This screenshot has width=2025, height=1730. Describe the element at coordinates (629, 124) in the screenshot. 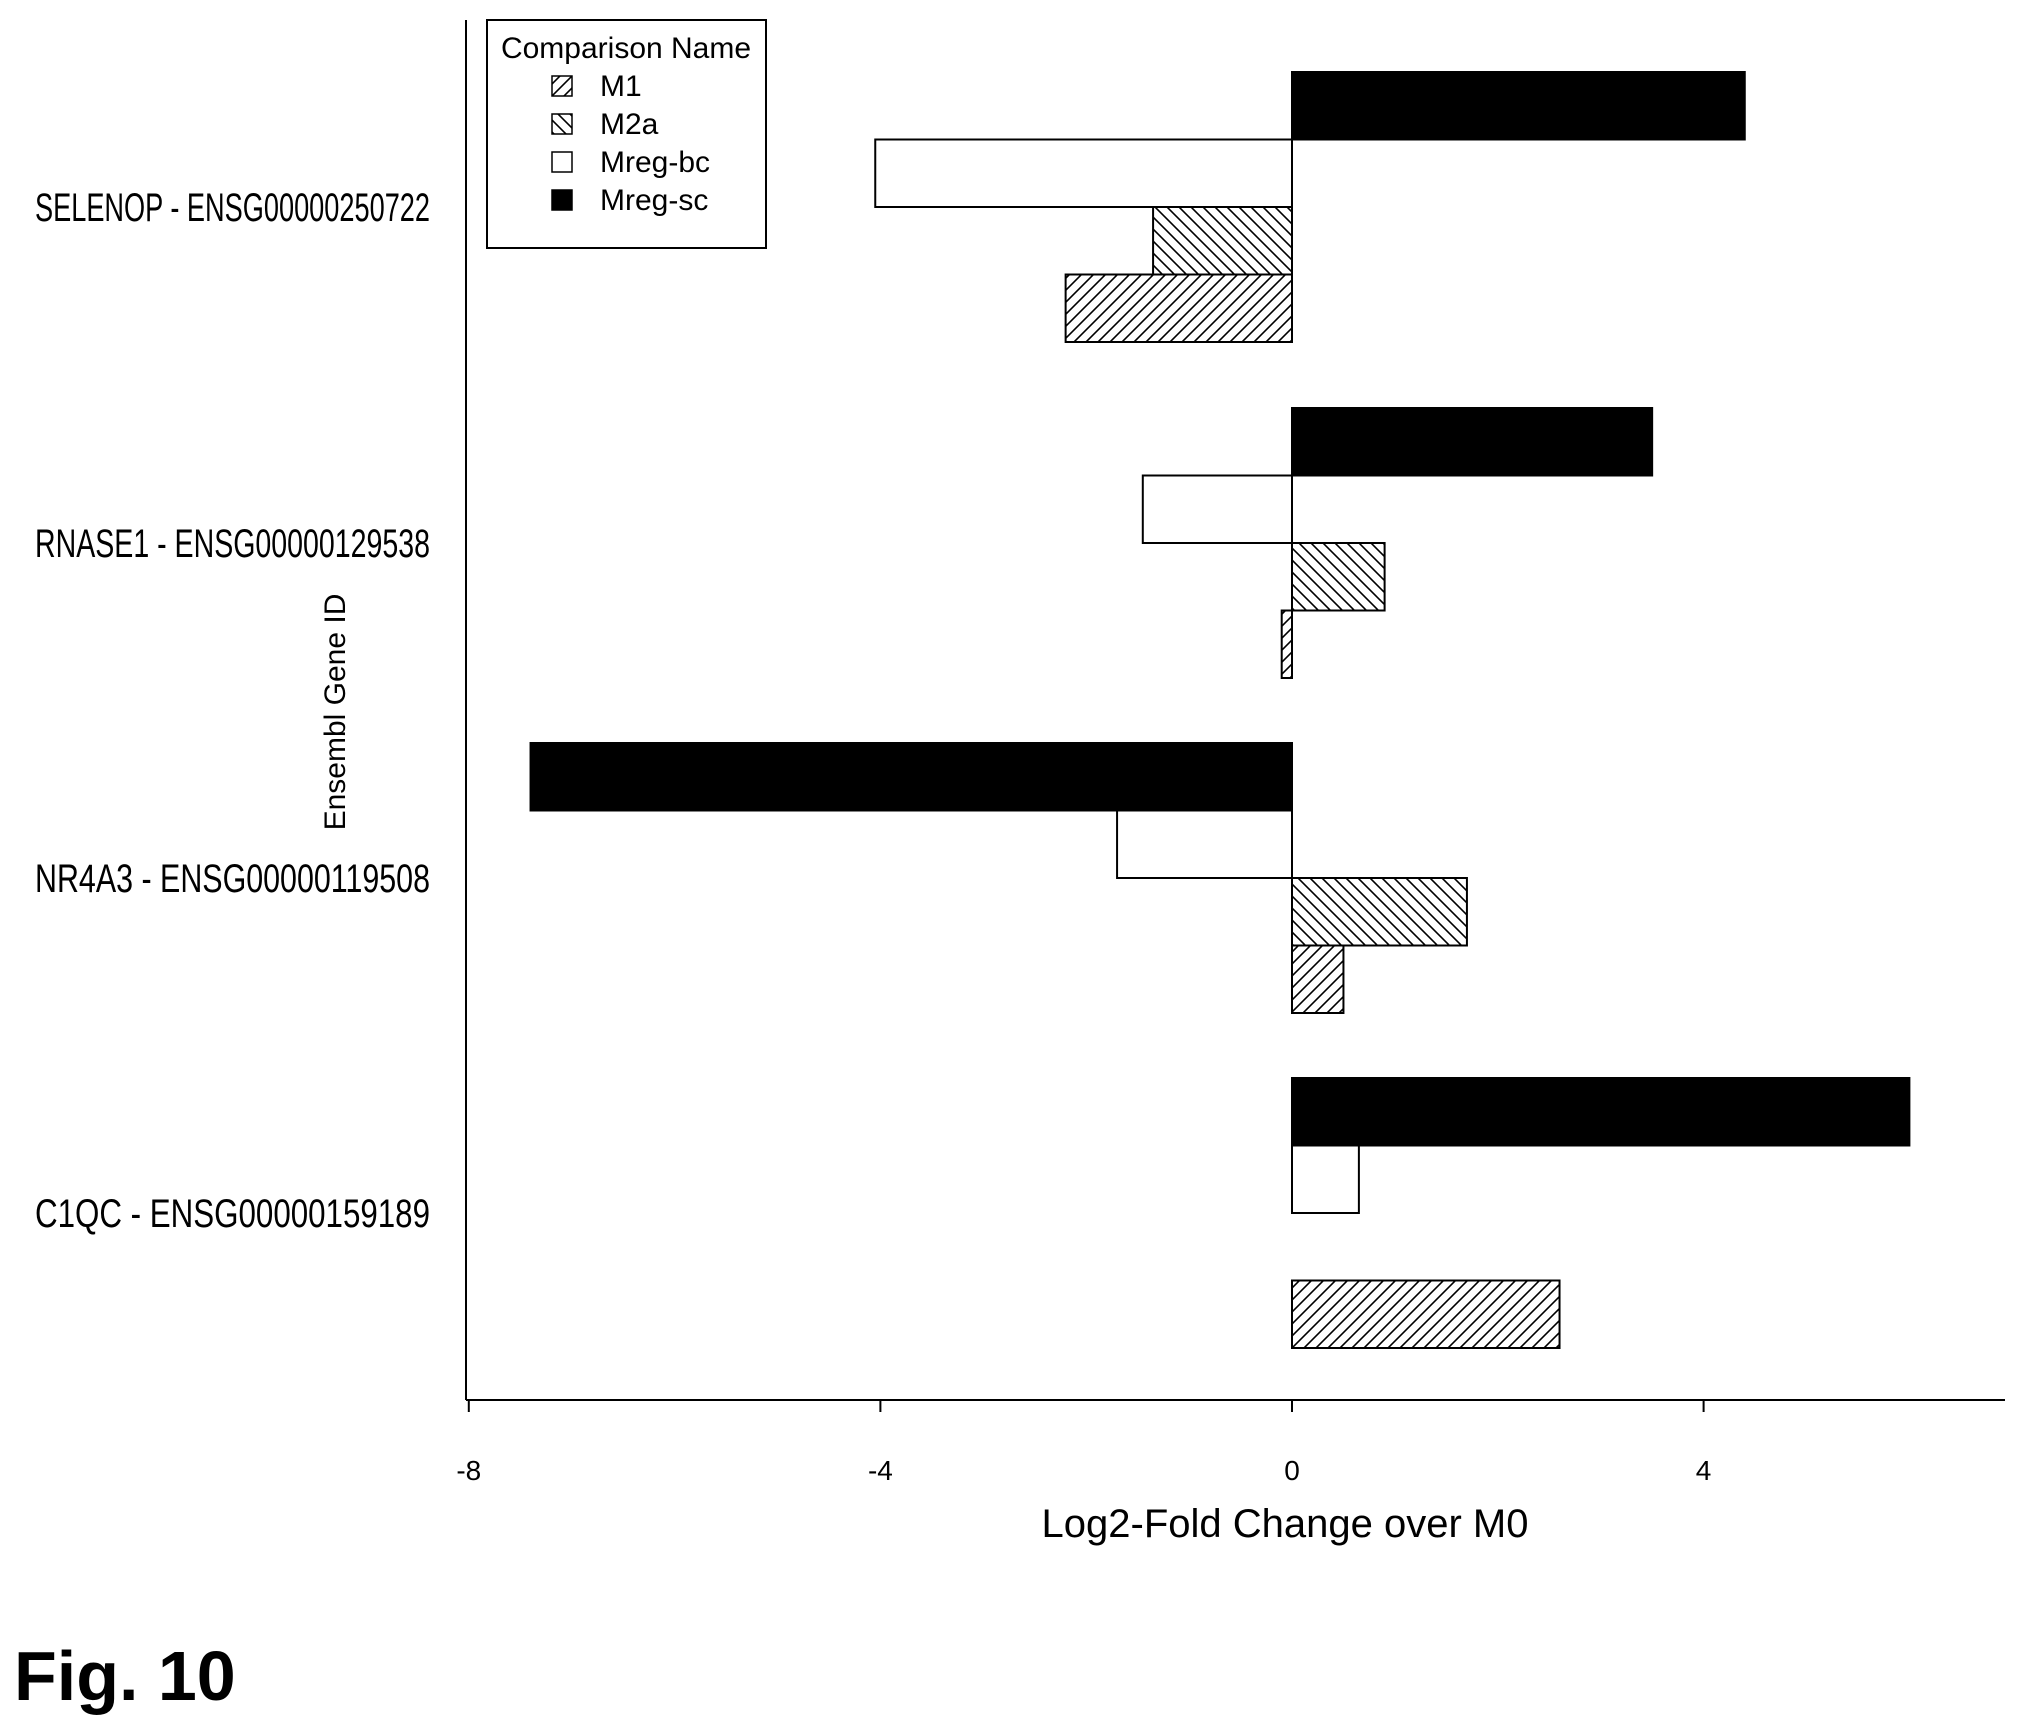

I see `legend-label-m2a: M2a` at that location.